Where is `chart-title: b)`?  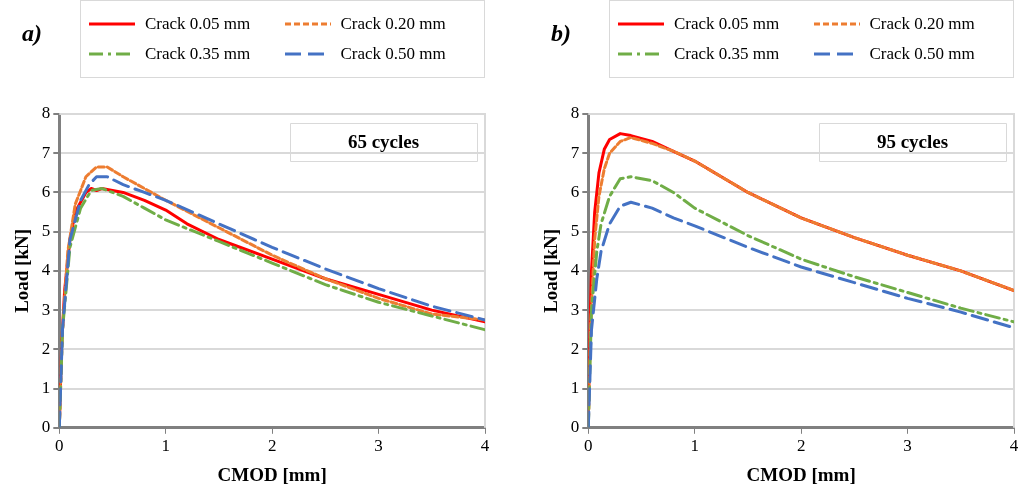
chart-title: b) is located at coordinates (561, 33).